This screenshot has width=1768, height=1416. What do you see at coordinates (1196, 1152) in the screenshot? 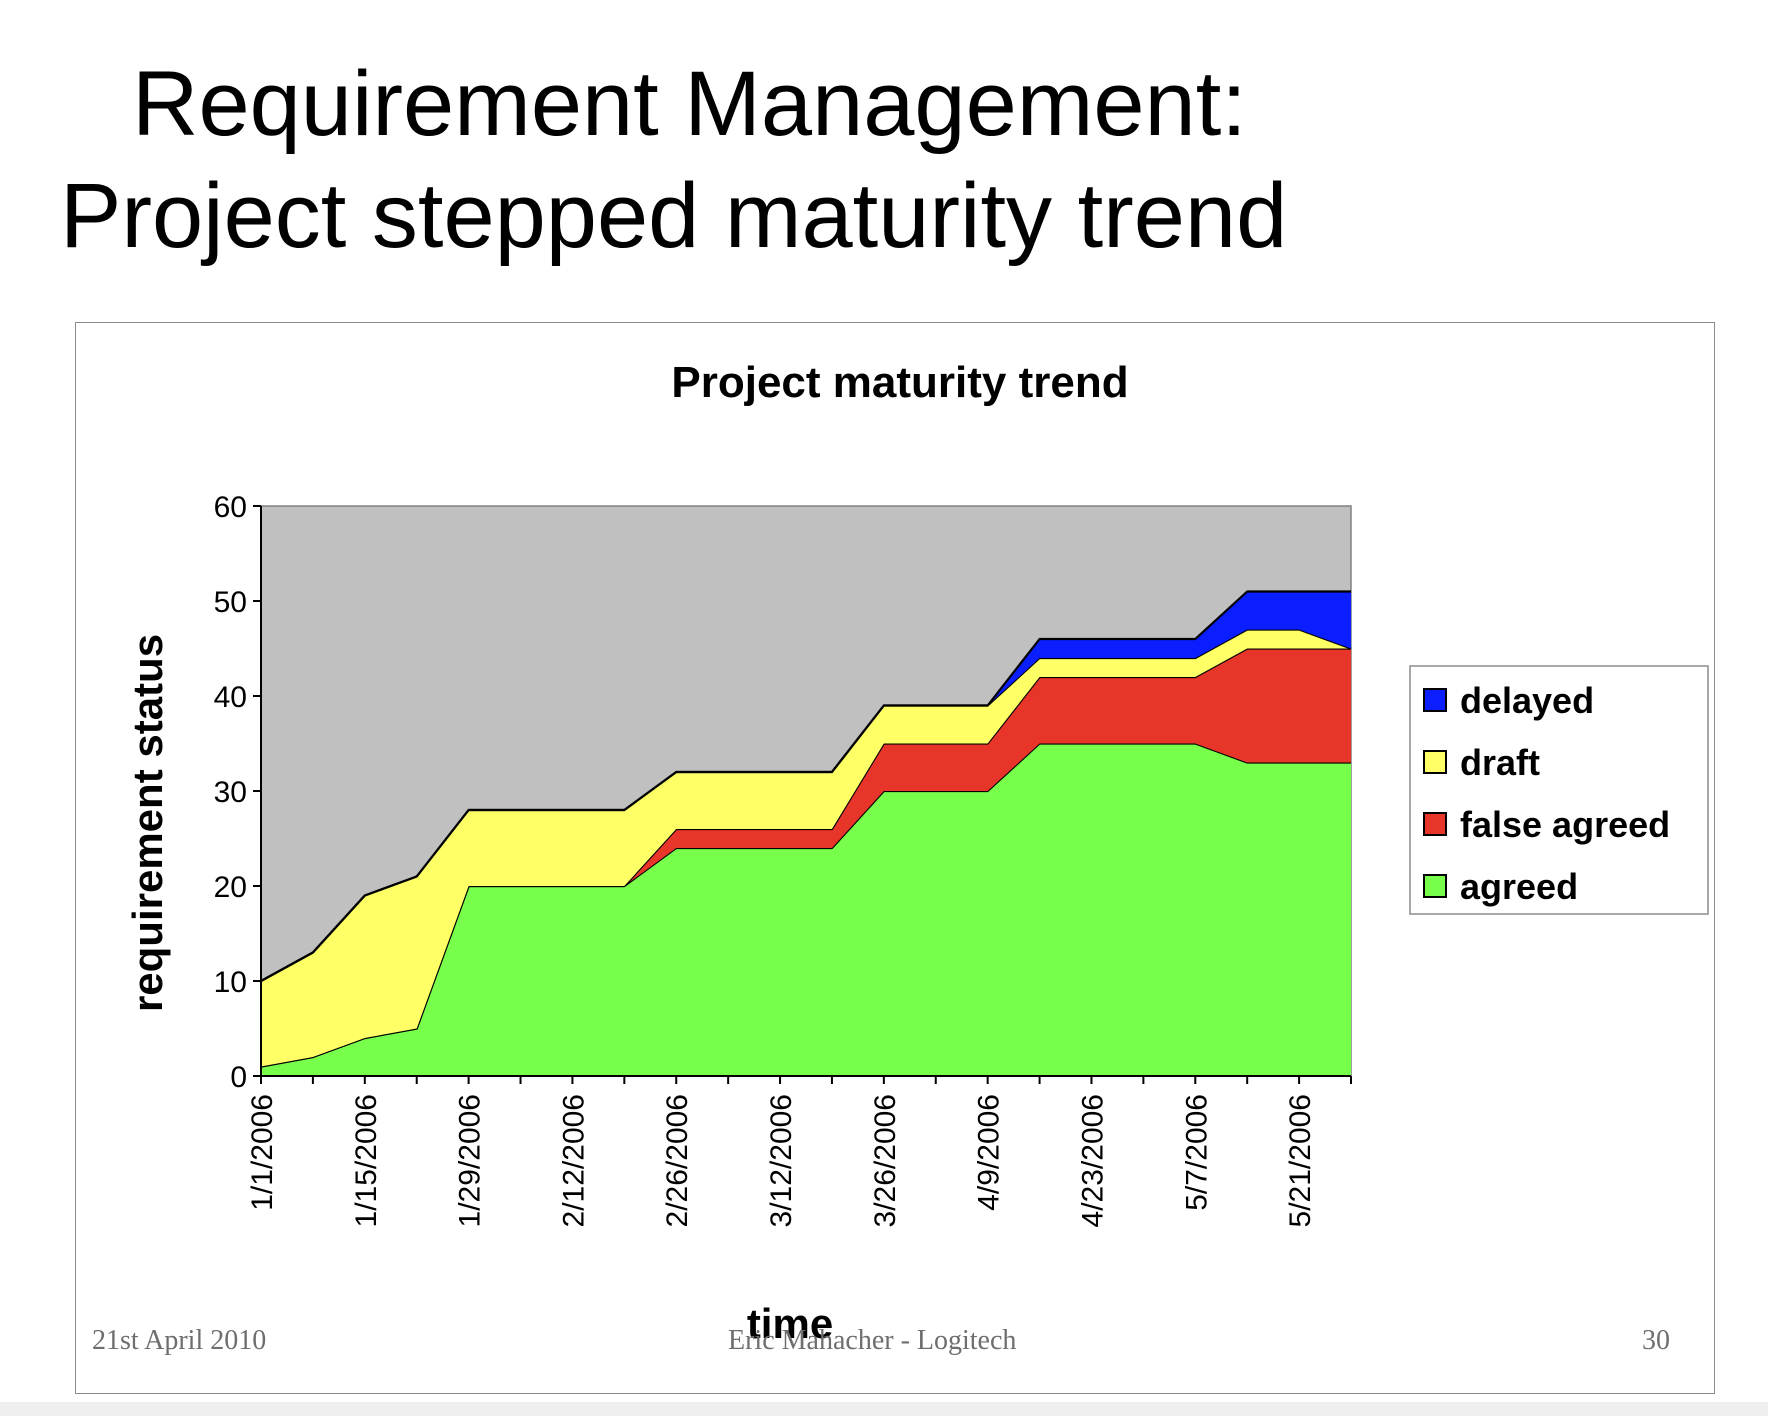
I see `x-tick-label: 5/7/2006` at bounding box center [1196, 1152].